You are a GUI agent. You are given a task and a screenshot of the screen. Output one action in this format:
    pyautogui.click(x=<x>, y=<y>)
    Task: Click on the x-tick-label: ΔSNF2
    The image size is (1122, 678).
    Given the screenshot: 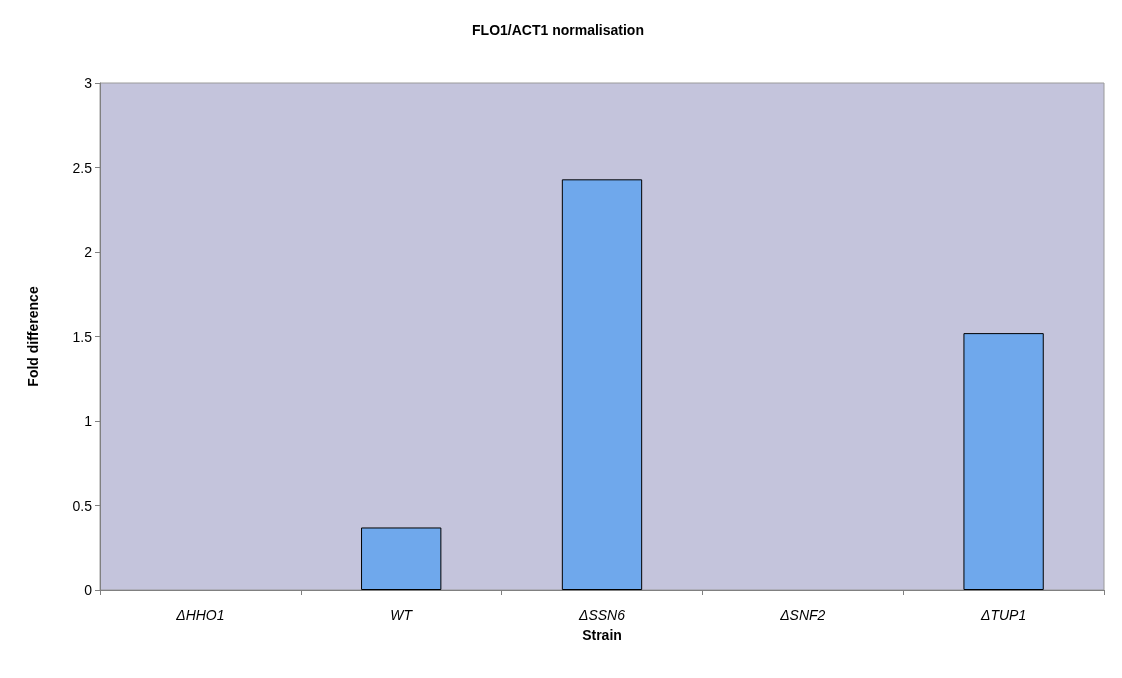 What is the action you would take?
    pyautogui.click(x=802, y=615)
    